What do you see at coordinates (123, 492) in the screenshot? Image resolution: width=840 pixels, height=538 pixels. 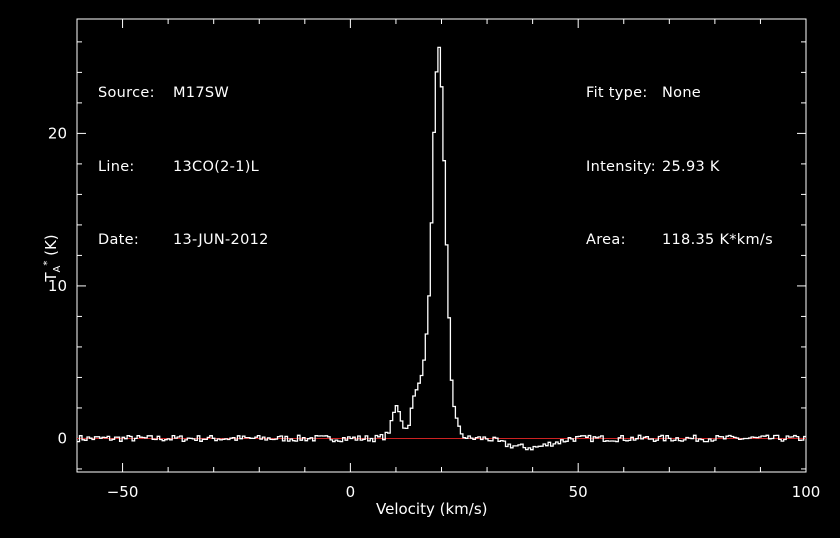 I see `x-tick-label: −50` at bounding box center [123, 492].